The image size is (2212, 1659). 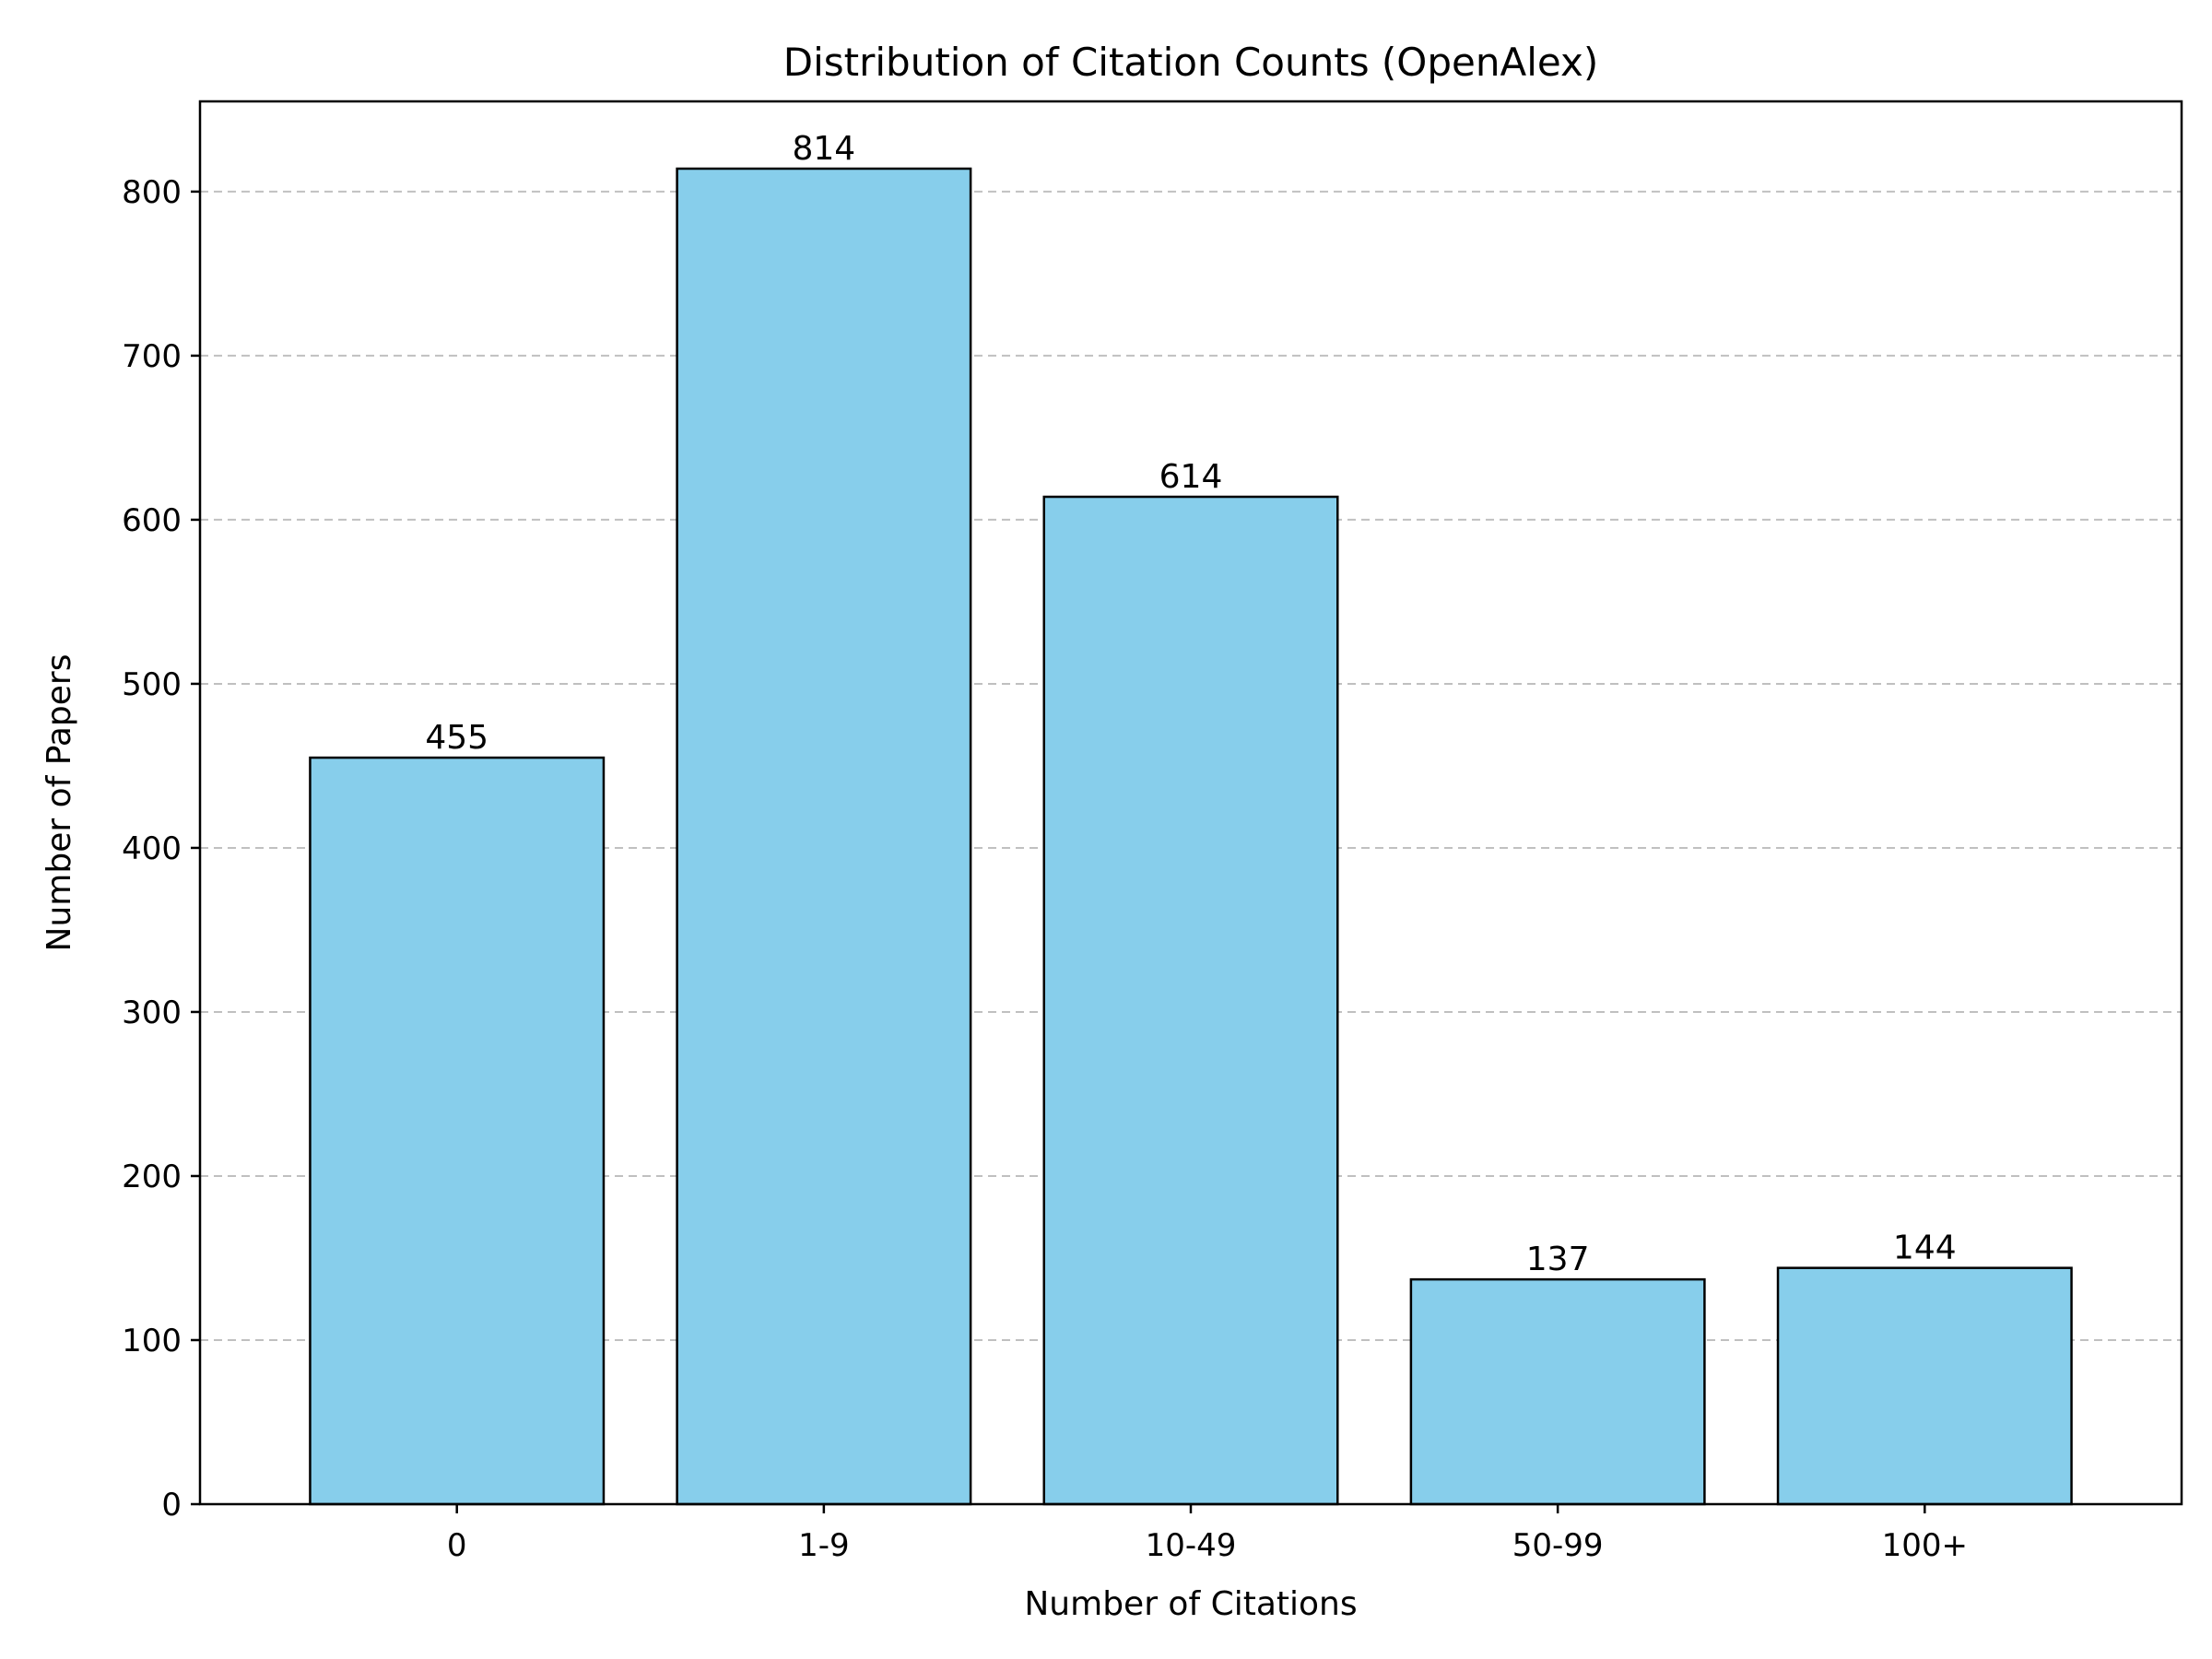 What do you see at coordinates (457, 1545) in the screenshot?
I see `x-tick-label: 0` at bounding box center [457, 1545].